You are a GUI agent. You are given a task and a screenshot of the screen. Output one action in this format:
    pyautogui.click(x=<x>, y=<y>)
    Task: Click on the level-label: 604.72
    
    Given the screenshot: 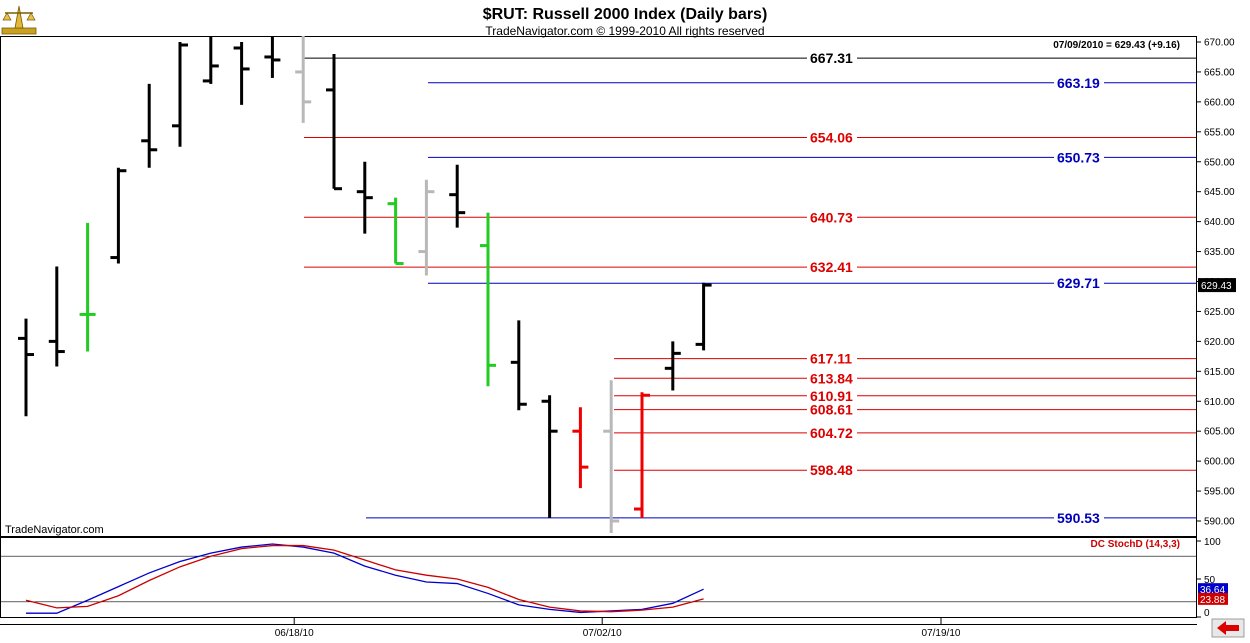 What is the action you would take?
    pyautogui.click(x=831, y=433)
    